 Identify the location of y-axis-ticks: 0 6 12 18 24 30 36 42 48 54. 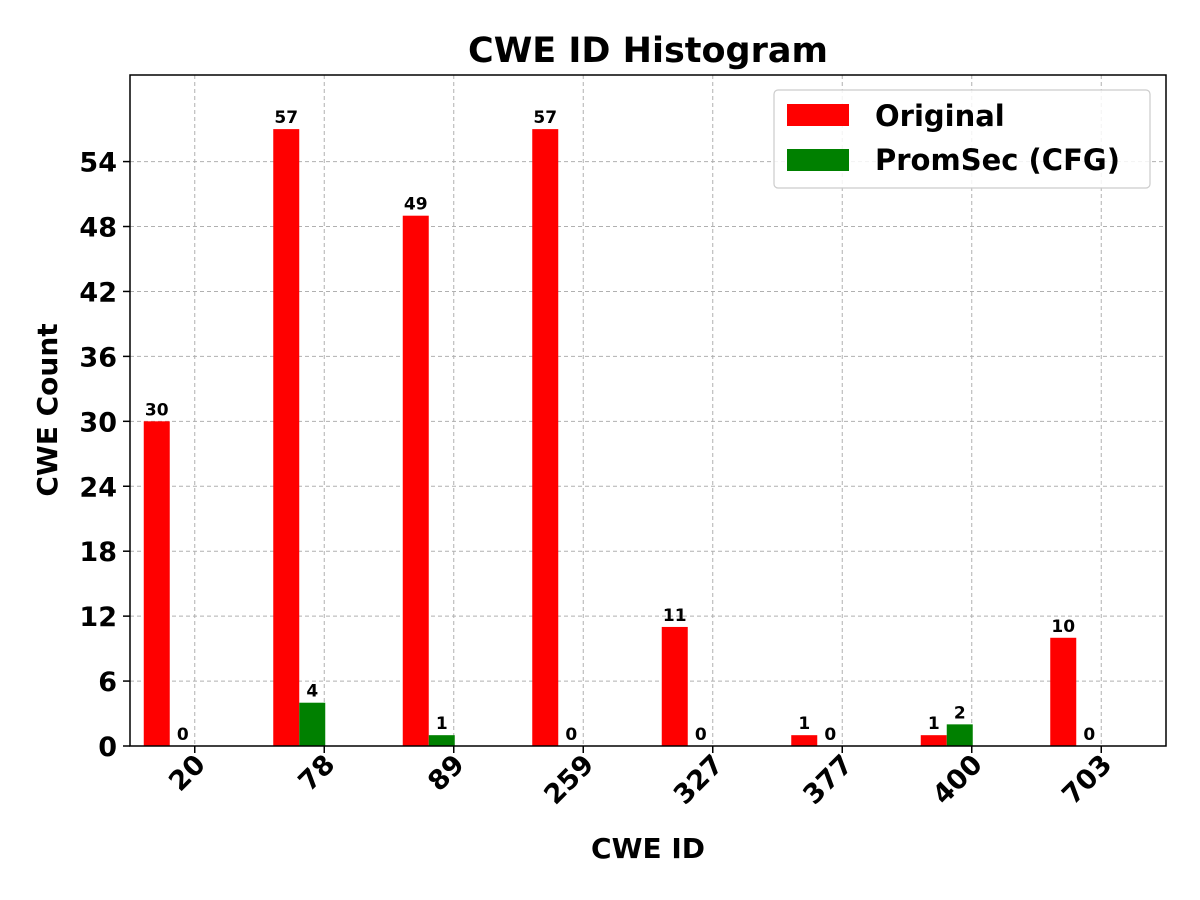
(104, 455).